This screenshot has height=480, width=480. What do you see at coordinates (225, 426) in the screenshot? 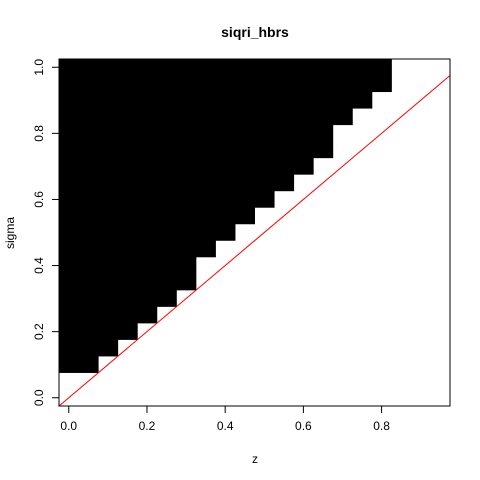
I see `x-tick-label: 0.4` at bounding box center [225, 426].